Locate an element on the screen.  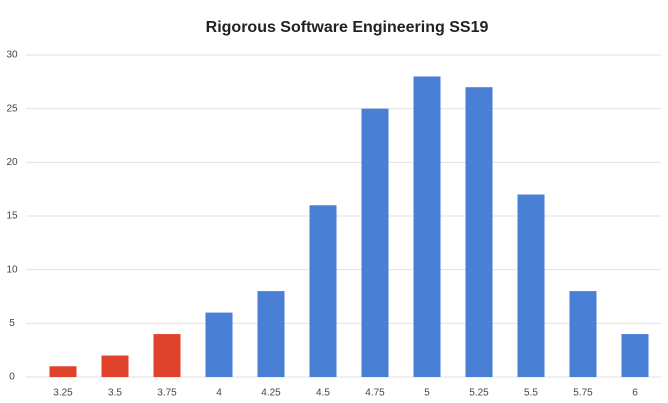
chart-title: Rigorous Software Engineering SS19 is located at coordinates (347, 27).